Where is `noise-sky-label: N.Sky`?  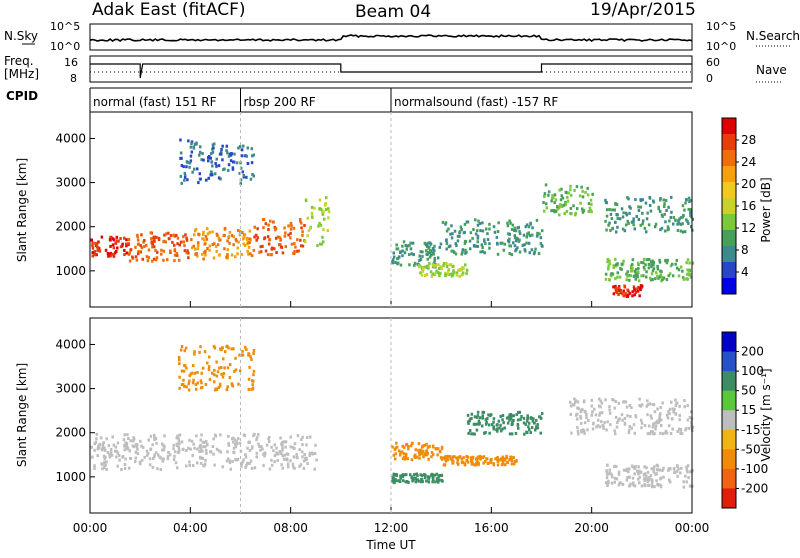
noise-sky-label: N.Sky is located at coordinates (21, 36).